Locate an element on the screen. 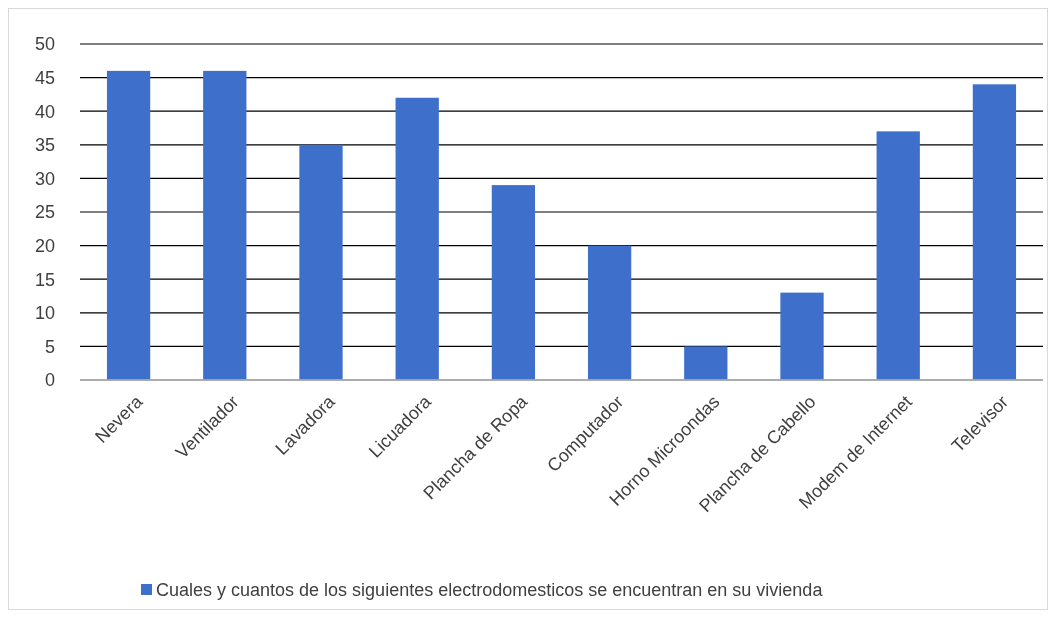 The image size is (1058, 618). y-tick-label: 40 is located at coordinates (44, 111).